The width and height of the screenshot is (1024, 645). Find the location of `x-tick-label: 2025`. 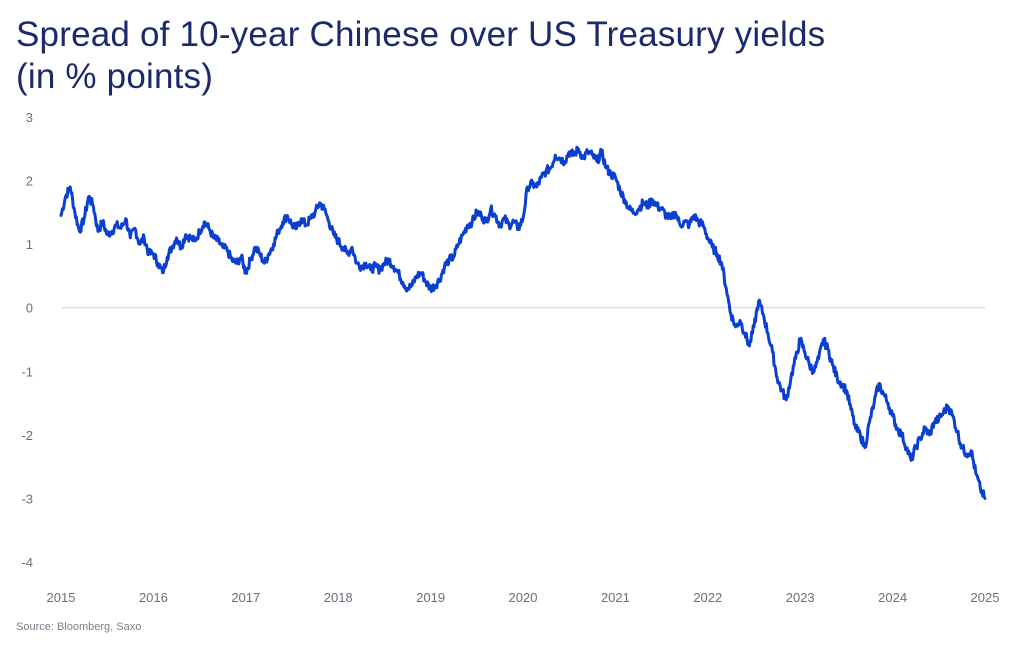

x-tick-label: 2025 is located at coordinates (985, 597).